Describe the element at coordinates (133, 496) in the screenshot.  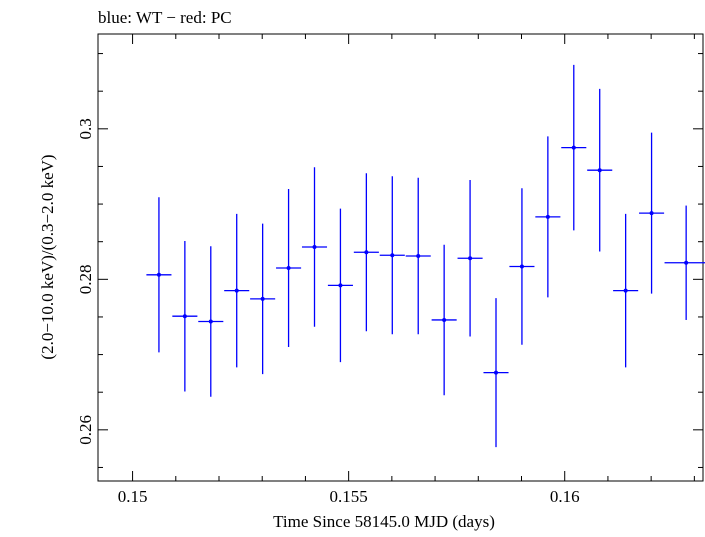
I see `x-tick-label: 0.15` at that location.